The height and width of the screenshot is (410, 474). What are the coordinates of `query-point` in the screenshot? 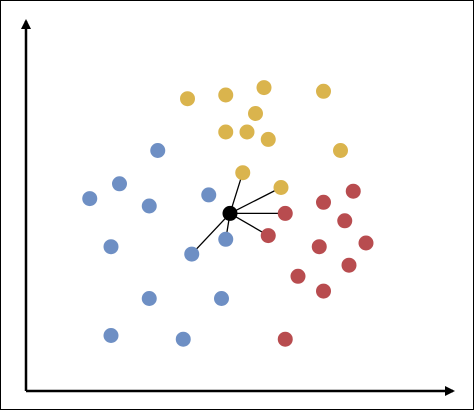 It's located at (230, 213).